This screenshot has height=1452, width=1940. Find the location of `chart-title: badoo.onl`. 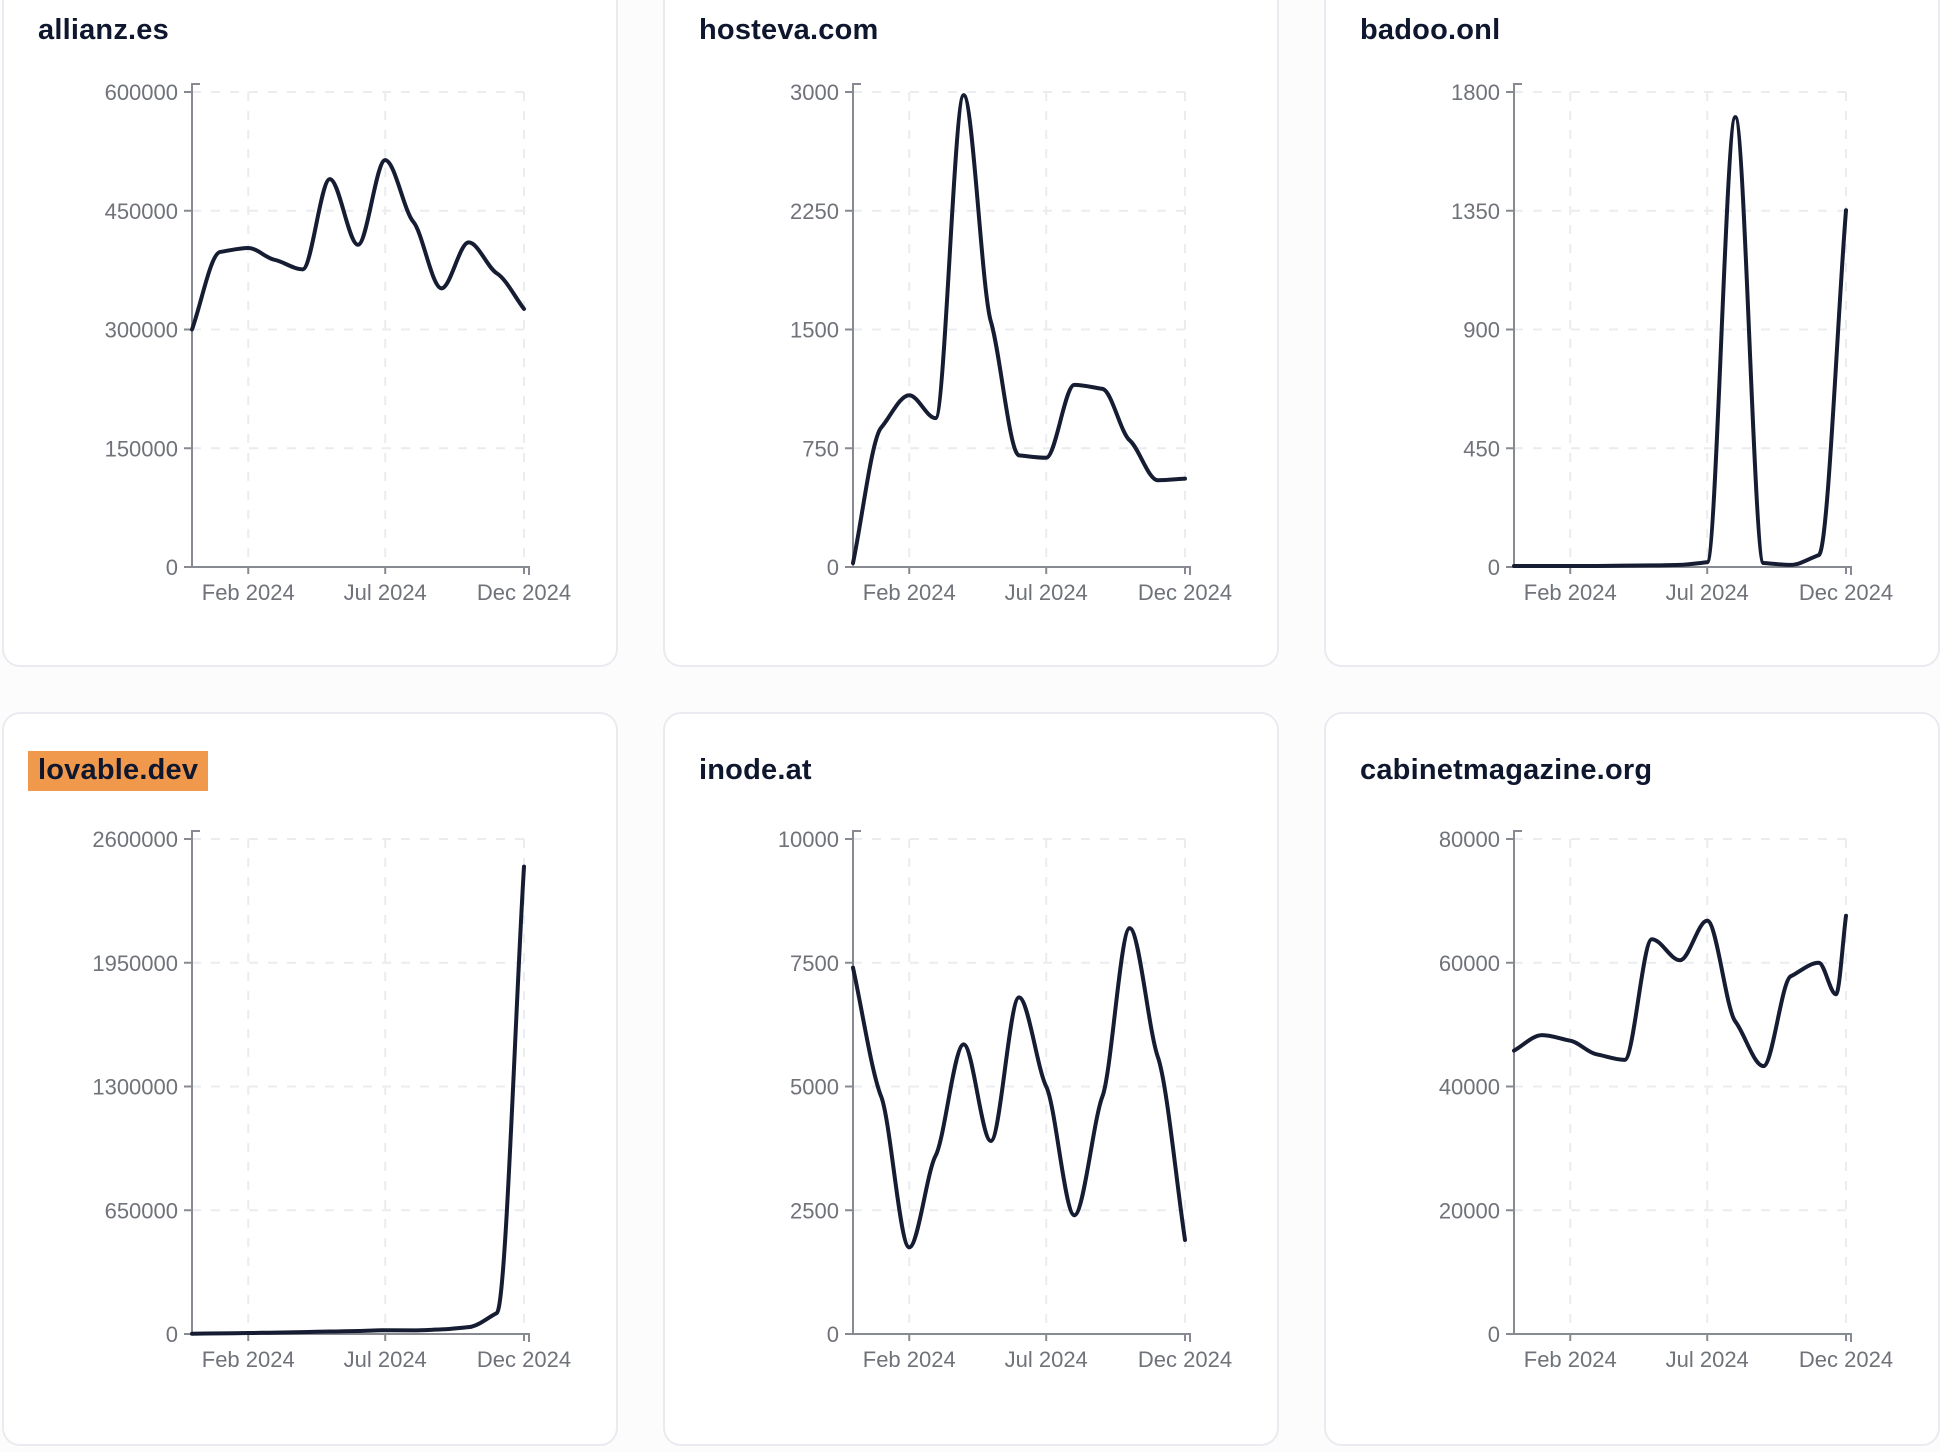

chart-title: badoo.onl is located at coordinates (1430, 30).